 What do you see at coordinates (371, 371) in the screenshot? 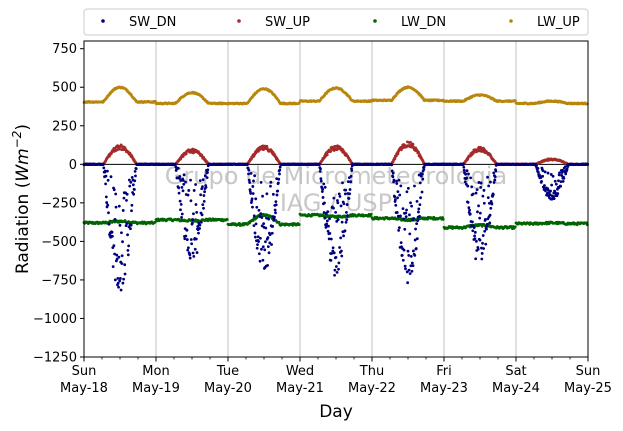
I see `x-tick-day: Thu` at bounding box center [371, 371].